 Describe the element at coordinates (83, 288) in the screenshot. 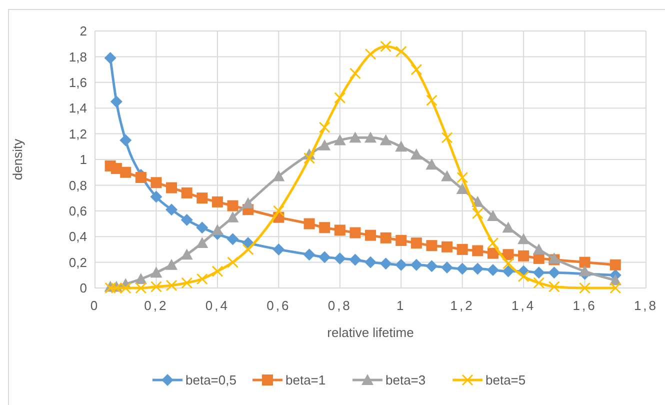

I see `y-tick-label: 0` at that location.